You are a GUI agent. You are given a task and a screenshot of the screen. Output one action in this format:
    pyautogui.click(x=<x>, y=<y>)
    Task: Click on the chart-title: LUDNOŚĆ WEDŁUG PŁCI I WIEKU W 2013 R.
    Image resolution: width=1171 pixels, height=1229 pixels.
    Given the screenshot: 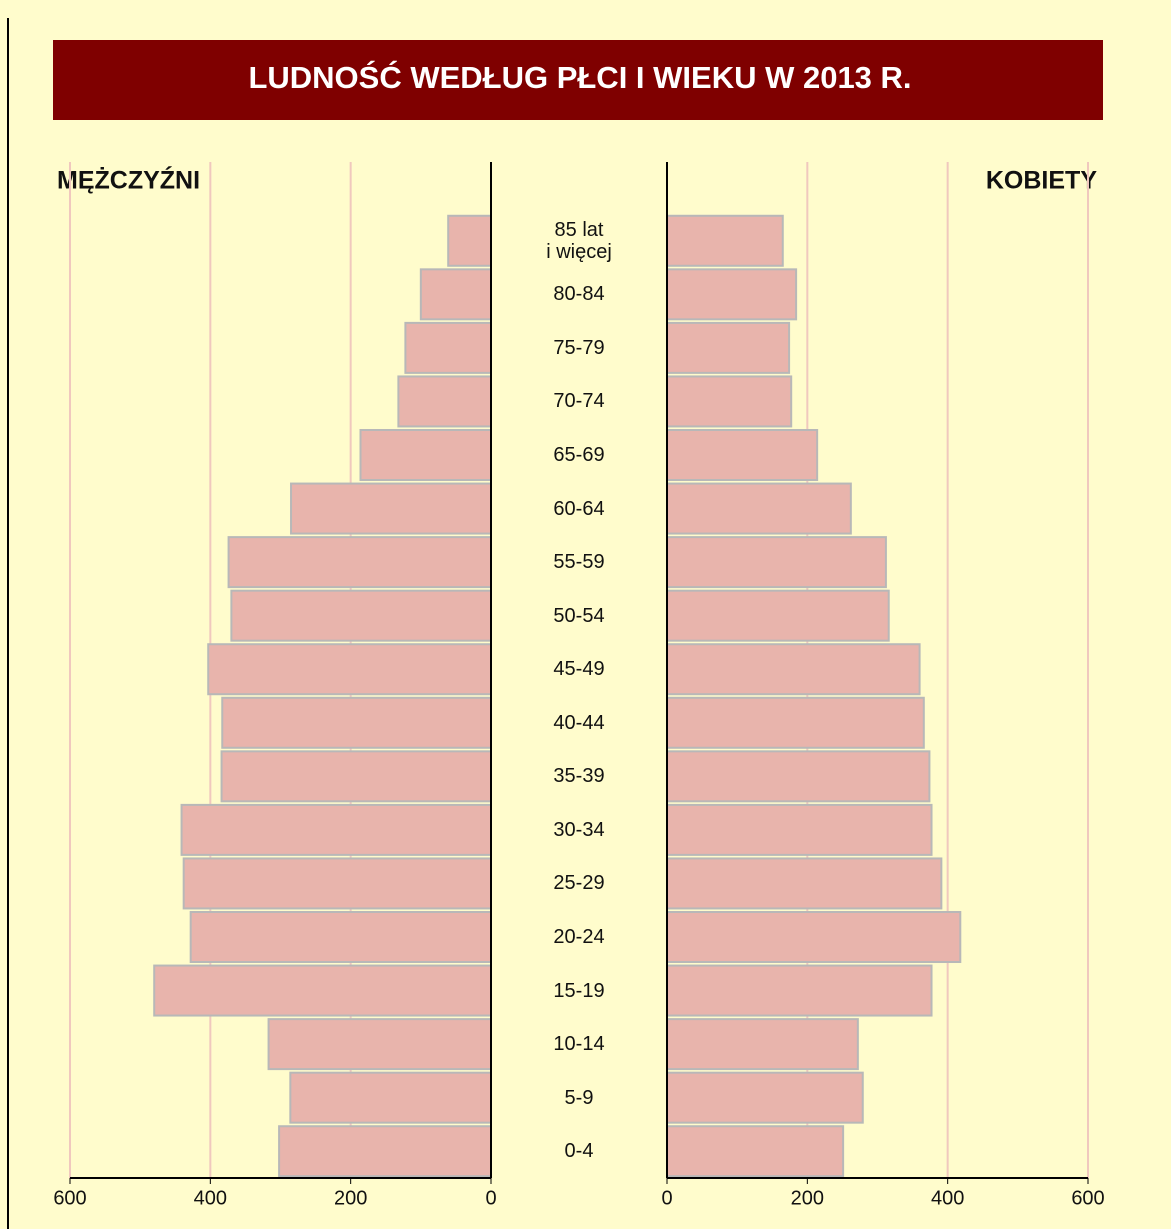 What is the action you would take?
    pyautogui.click(x=579, y=77)
    